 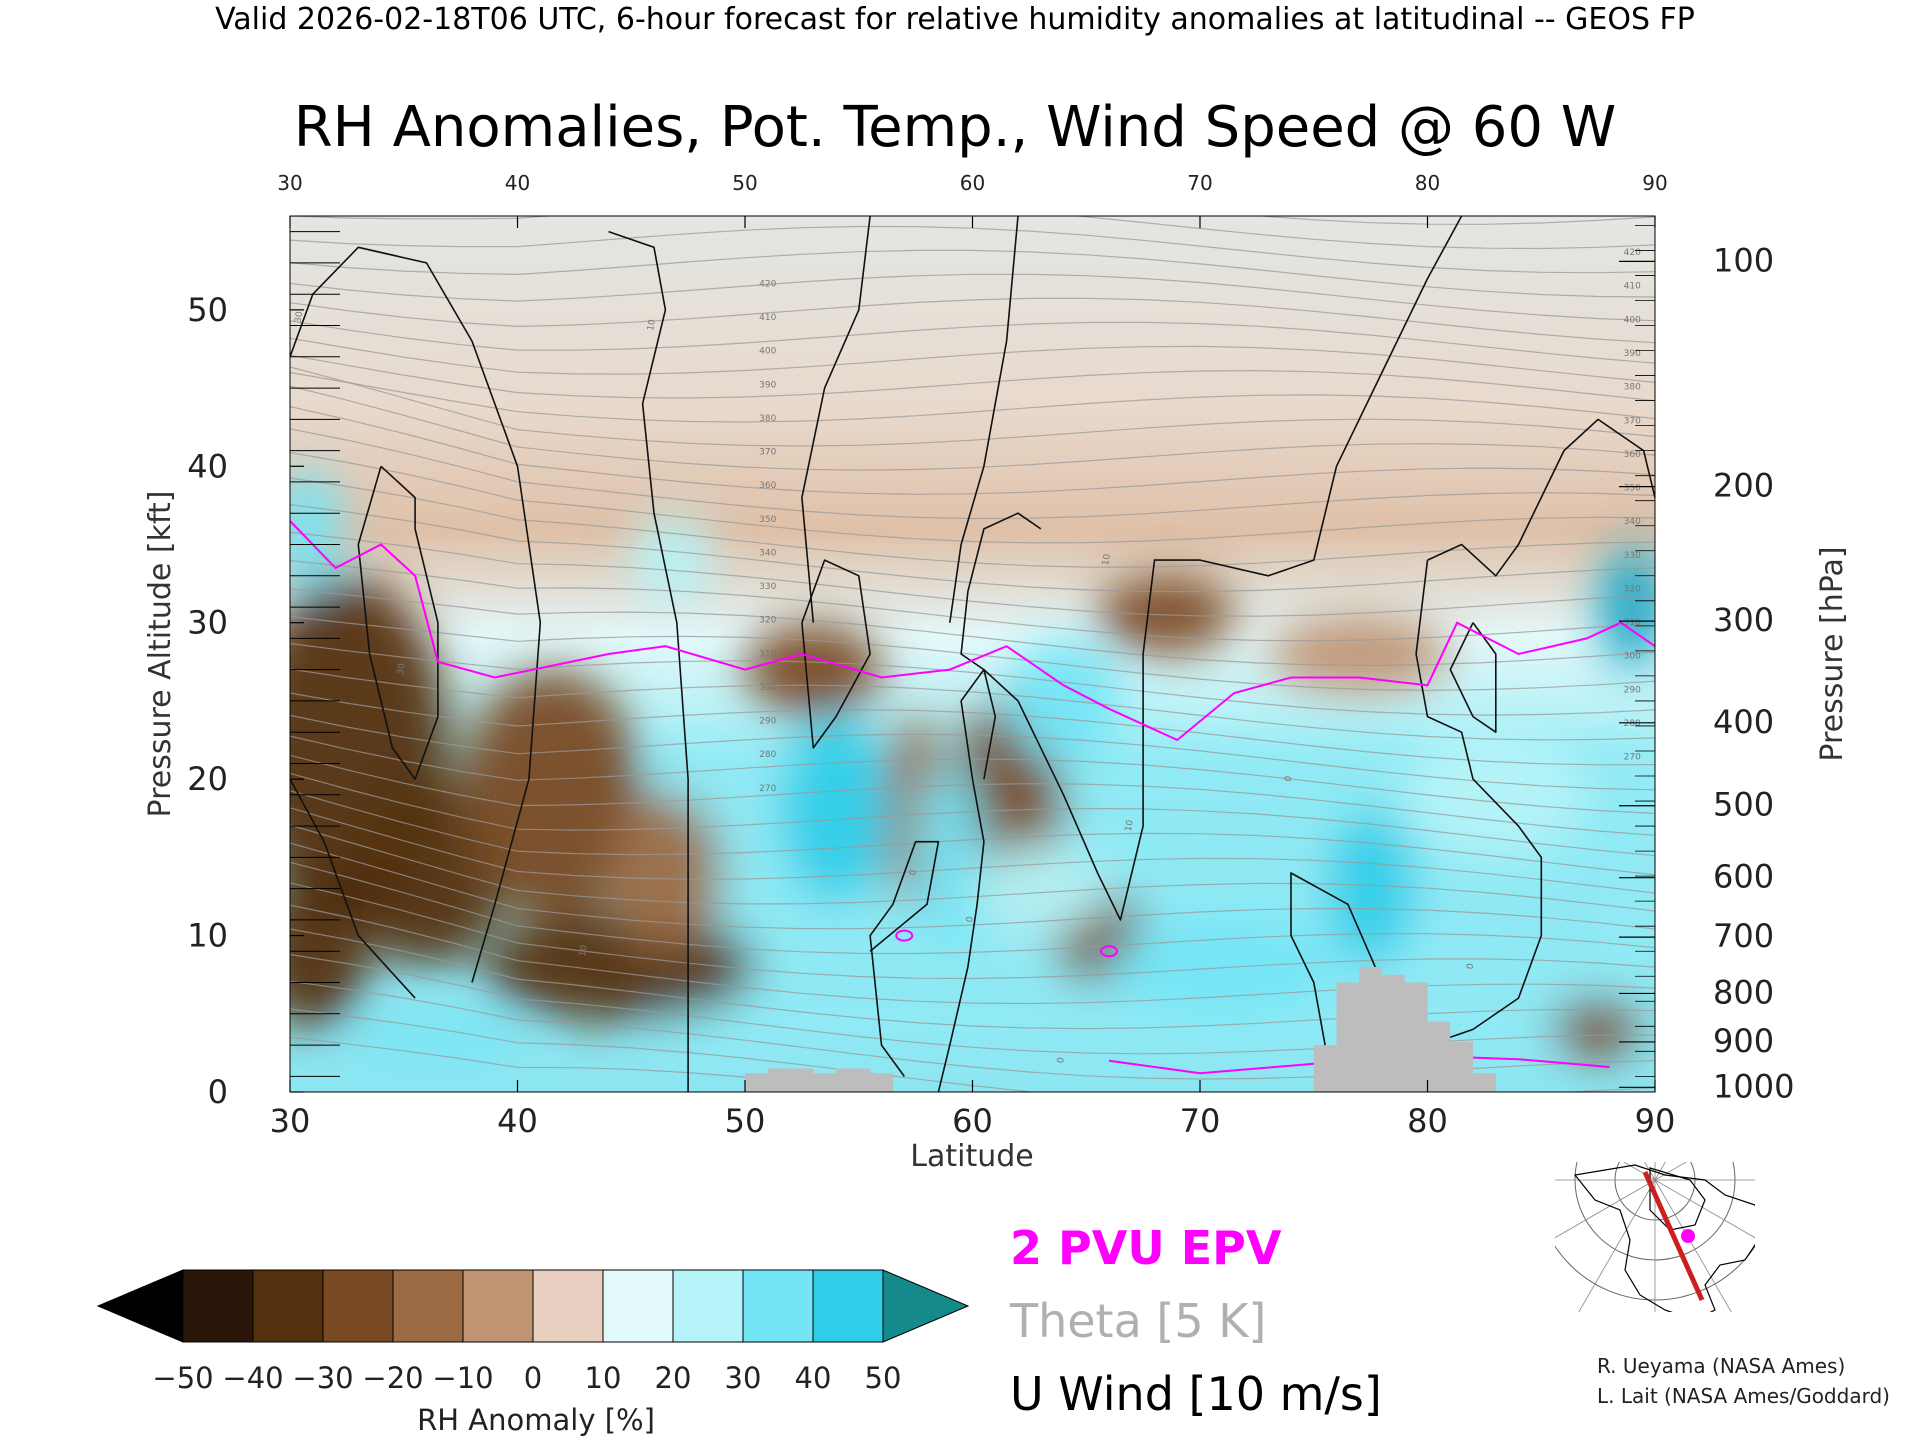 I want to click on theta-contour-label: 410, so click(x=767, y=318).